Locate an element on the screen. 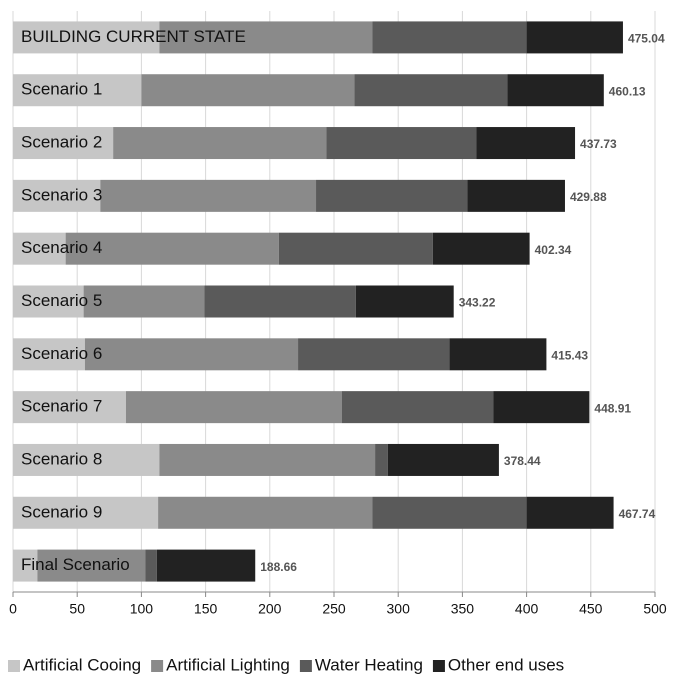 Image resolution: width=674 pixels, height=689 pixels. category-label: Scenario 5 is located at coordinates (61, 300).